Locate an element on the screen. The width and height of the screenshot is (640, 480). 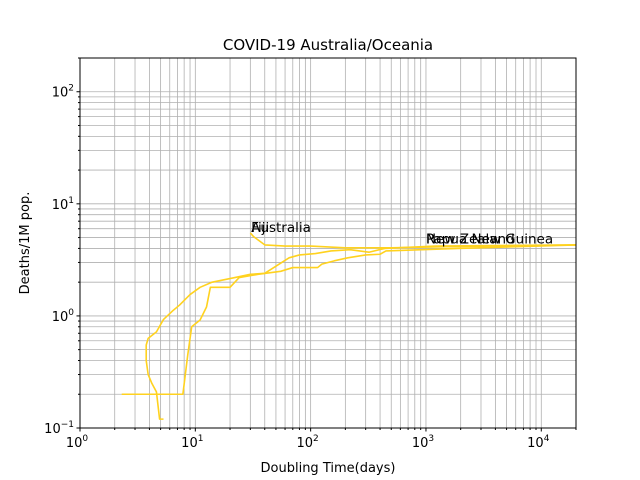
chart-title: COVID-19 Australia/Oceania is located at coordinates (328, 45).